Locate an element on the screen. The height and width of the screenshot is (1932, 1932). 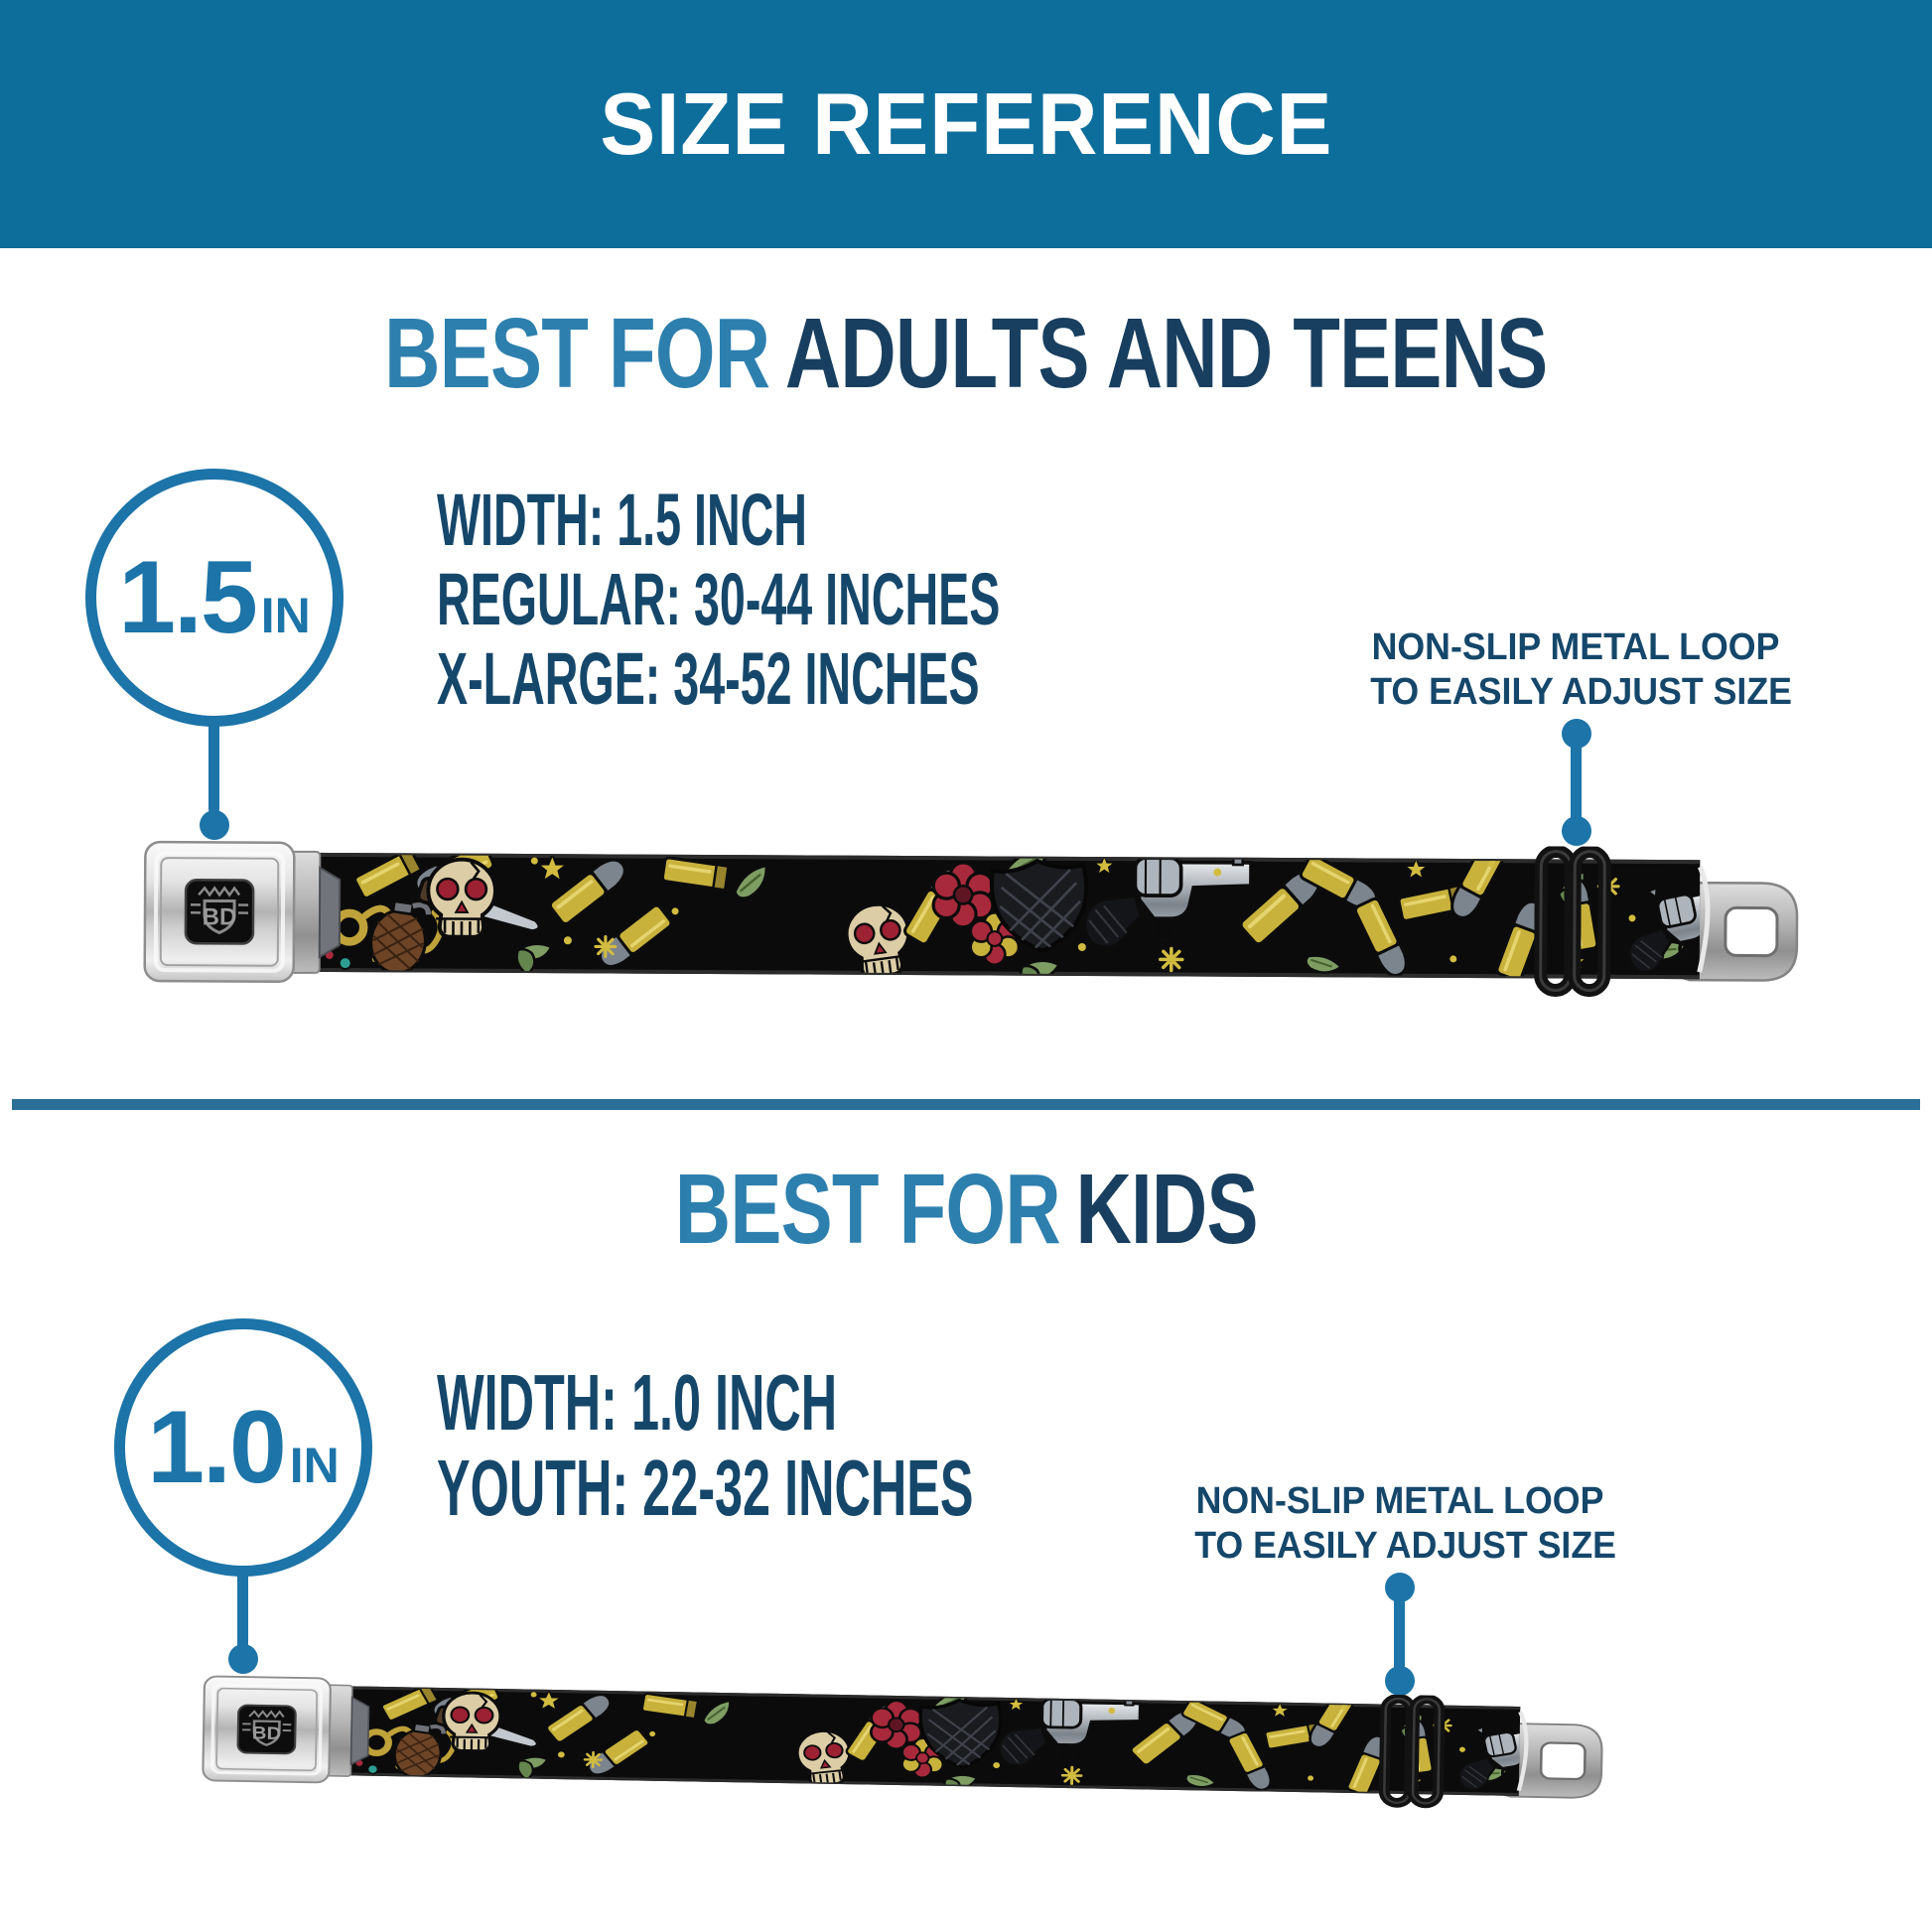
section-title-adults-rest: ADULTS AND TEENS is located at coordinates (1167, 353).